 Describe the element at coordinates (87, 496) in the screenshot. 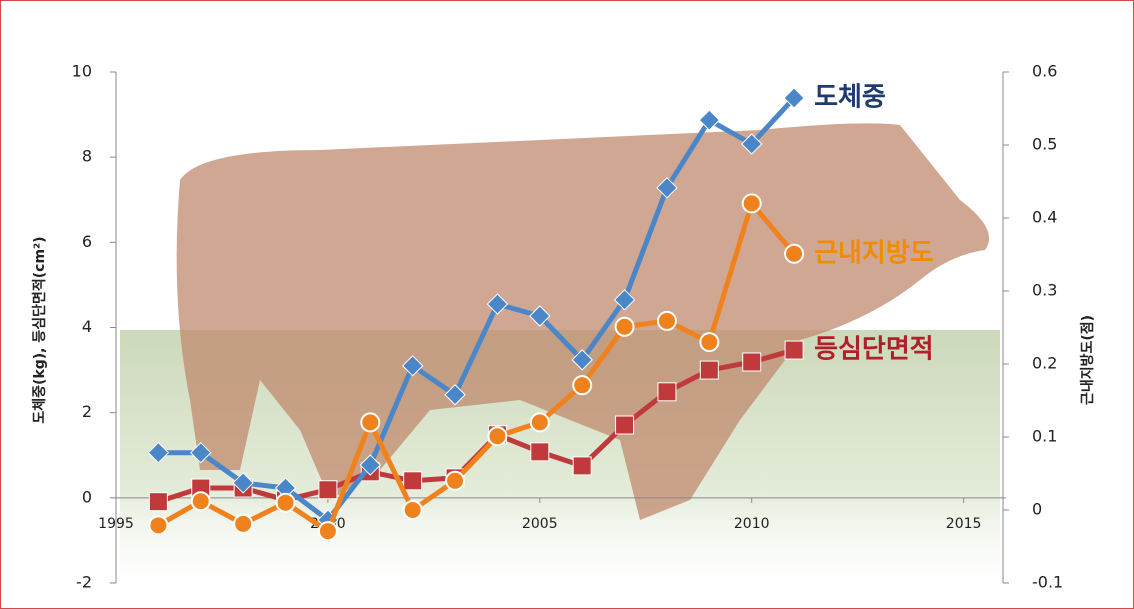

I see `y-tick-label: 0` at that location.